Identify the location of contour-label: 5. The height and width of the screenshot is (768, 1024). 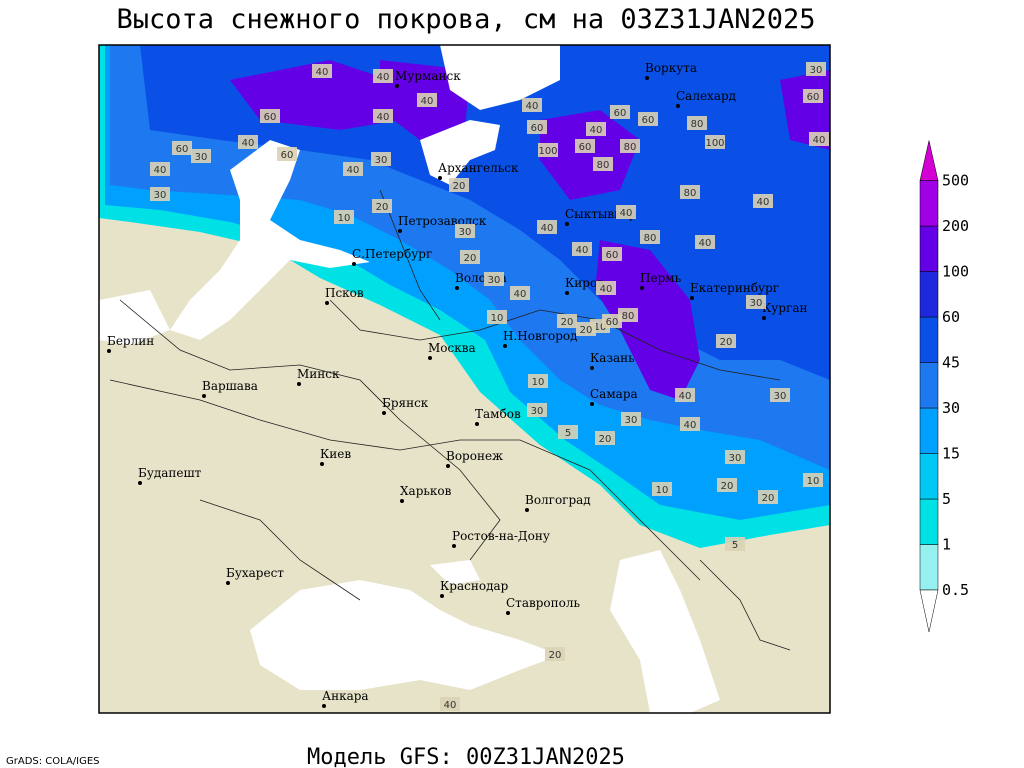
(735, 545).